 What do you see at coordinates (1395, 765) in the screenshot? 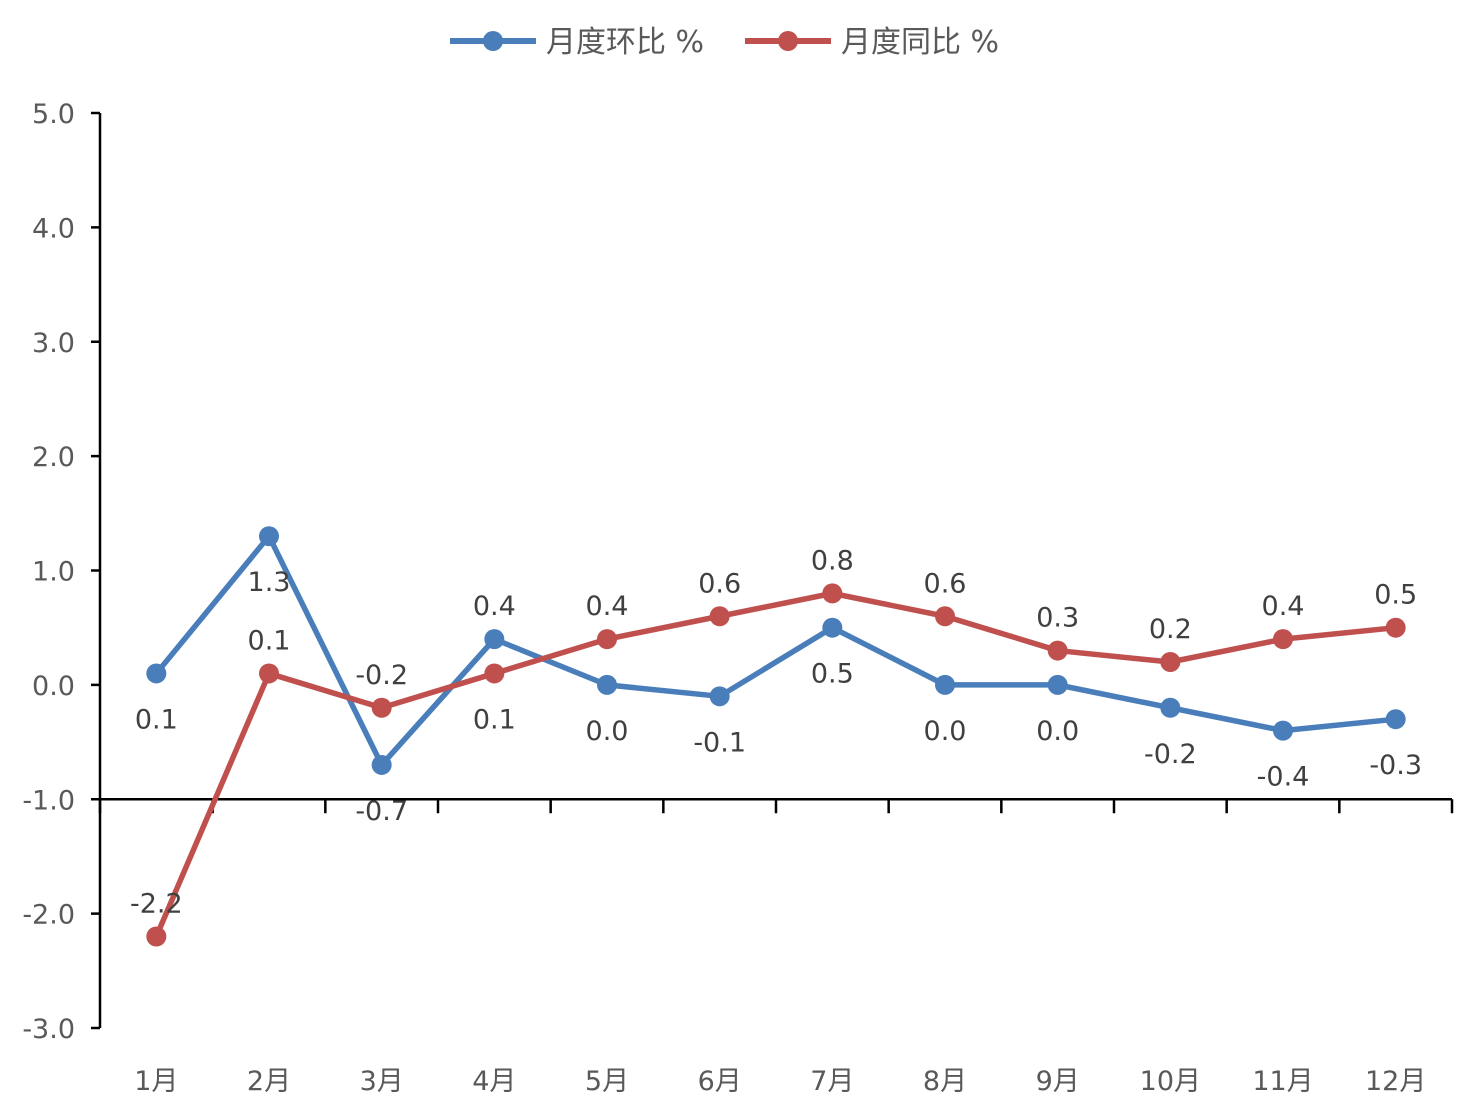
I see `data-label: -0.3` at bounding box center [1395, 765].